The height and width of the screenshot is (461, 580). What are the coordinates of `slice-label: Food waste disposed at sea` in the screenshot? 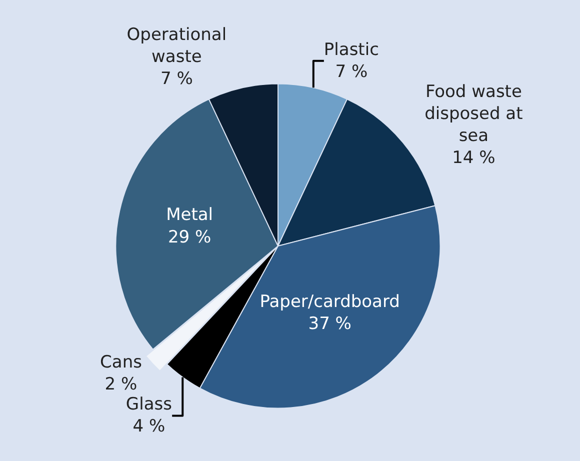 It's located at (474, 114).